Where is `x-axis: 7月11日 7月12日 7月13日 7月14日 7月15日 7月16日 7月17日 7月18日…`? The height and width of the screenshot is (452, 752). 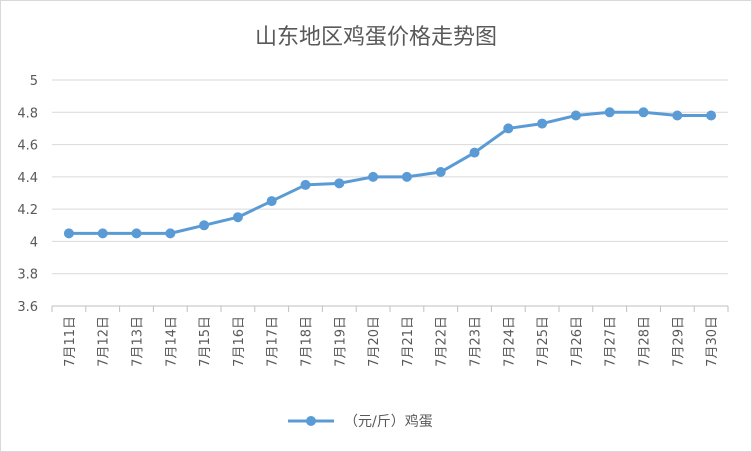 x-axis: 7月11日 7月12日 7月13日 7月14日 7月15日 7月16日 7月17日 7月18日… is located at coordinates (390, 336).